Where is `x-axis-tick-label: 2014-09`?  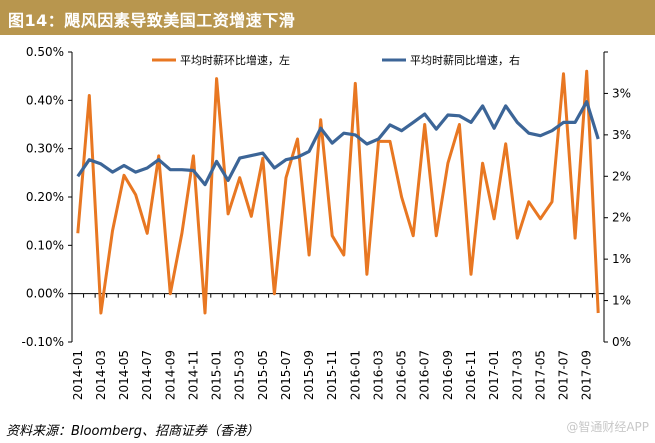 x-axis-tick-label: 2014-09 is located at coordinates (170, 375).